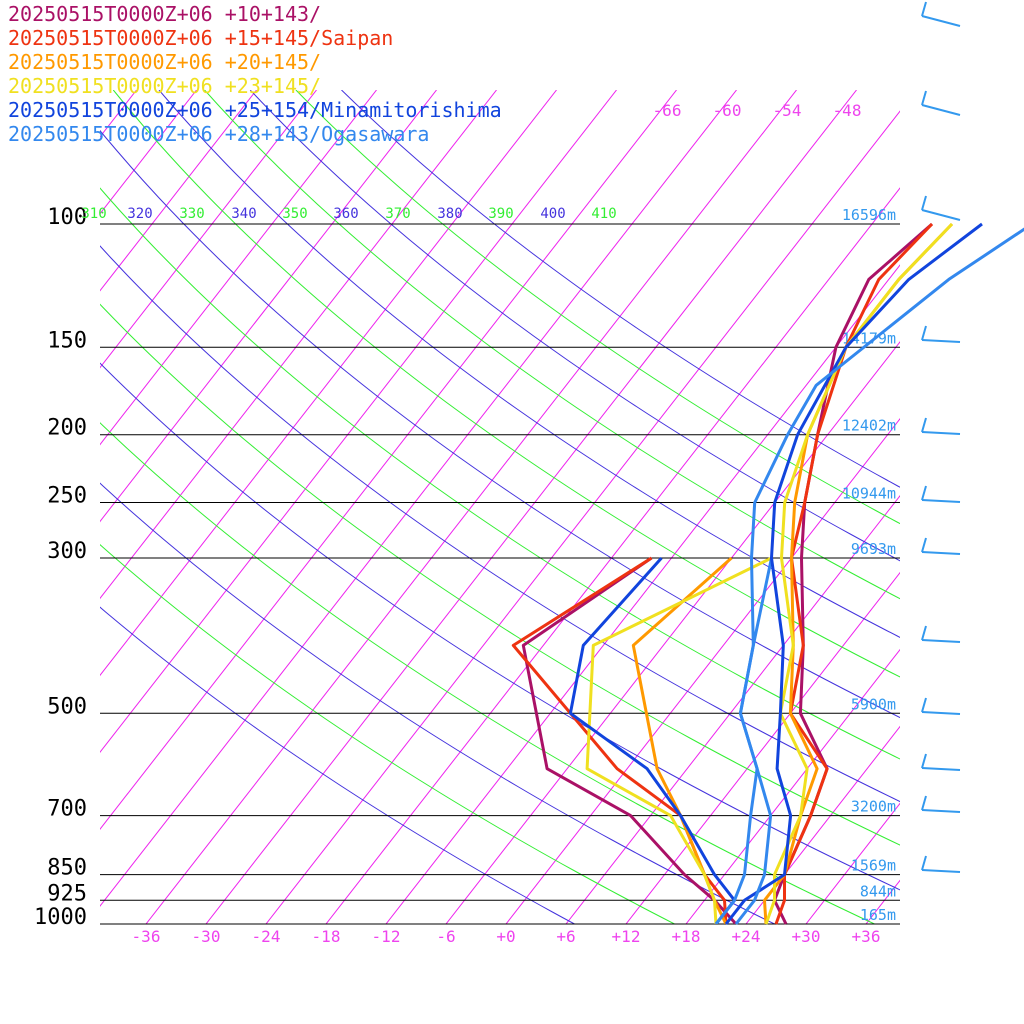  I want to click on height-label: 5900m, so click(873, 704).